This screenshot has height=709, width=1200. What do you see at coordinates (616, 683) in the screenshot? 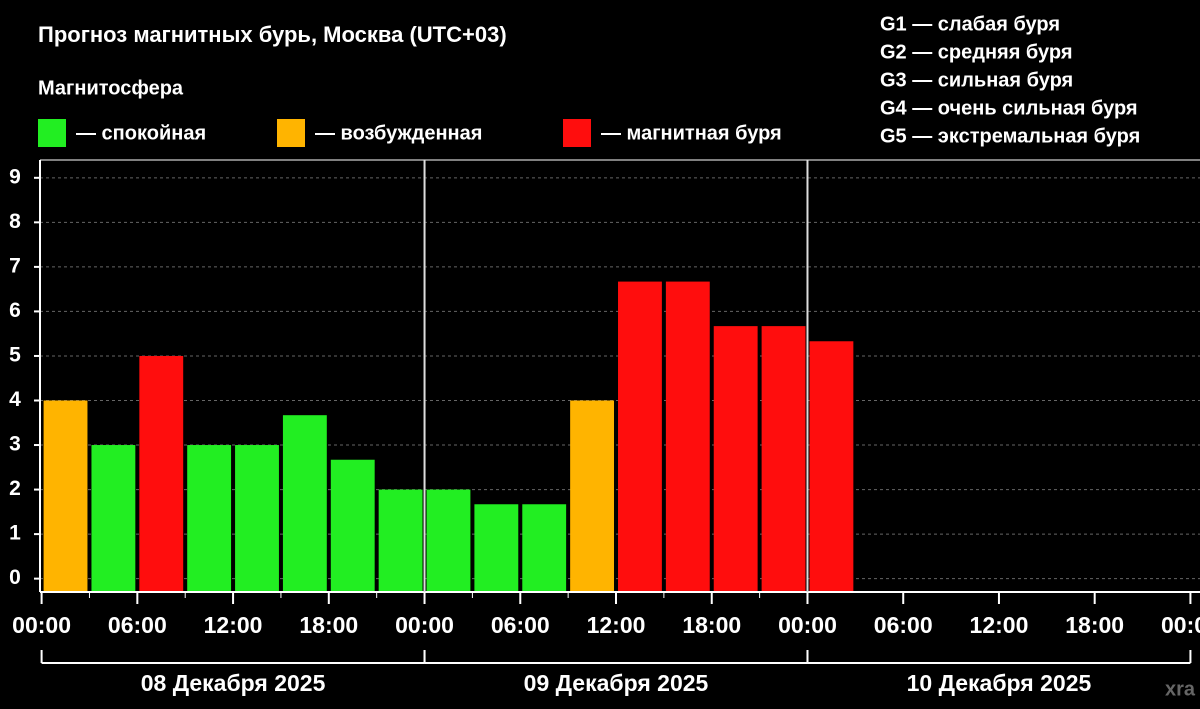
I see `date-label: 09 Декабря 2025` at bounding box center [616, 683].